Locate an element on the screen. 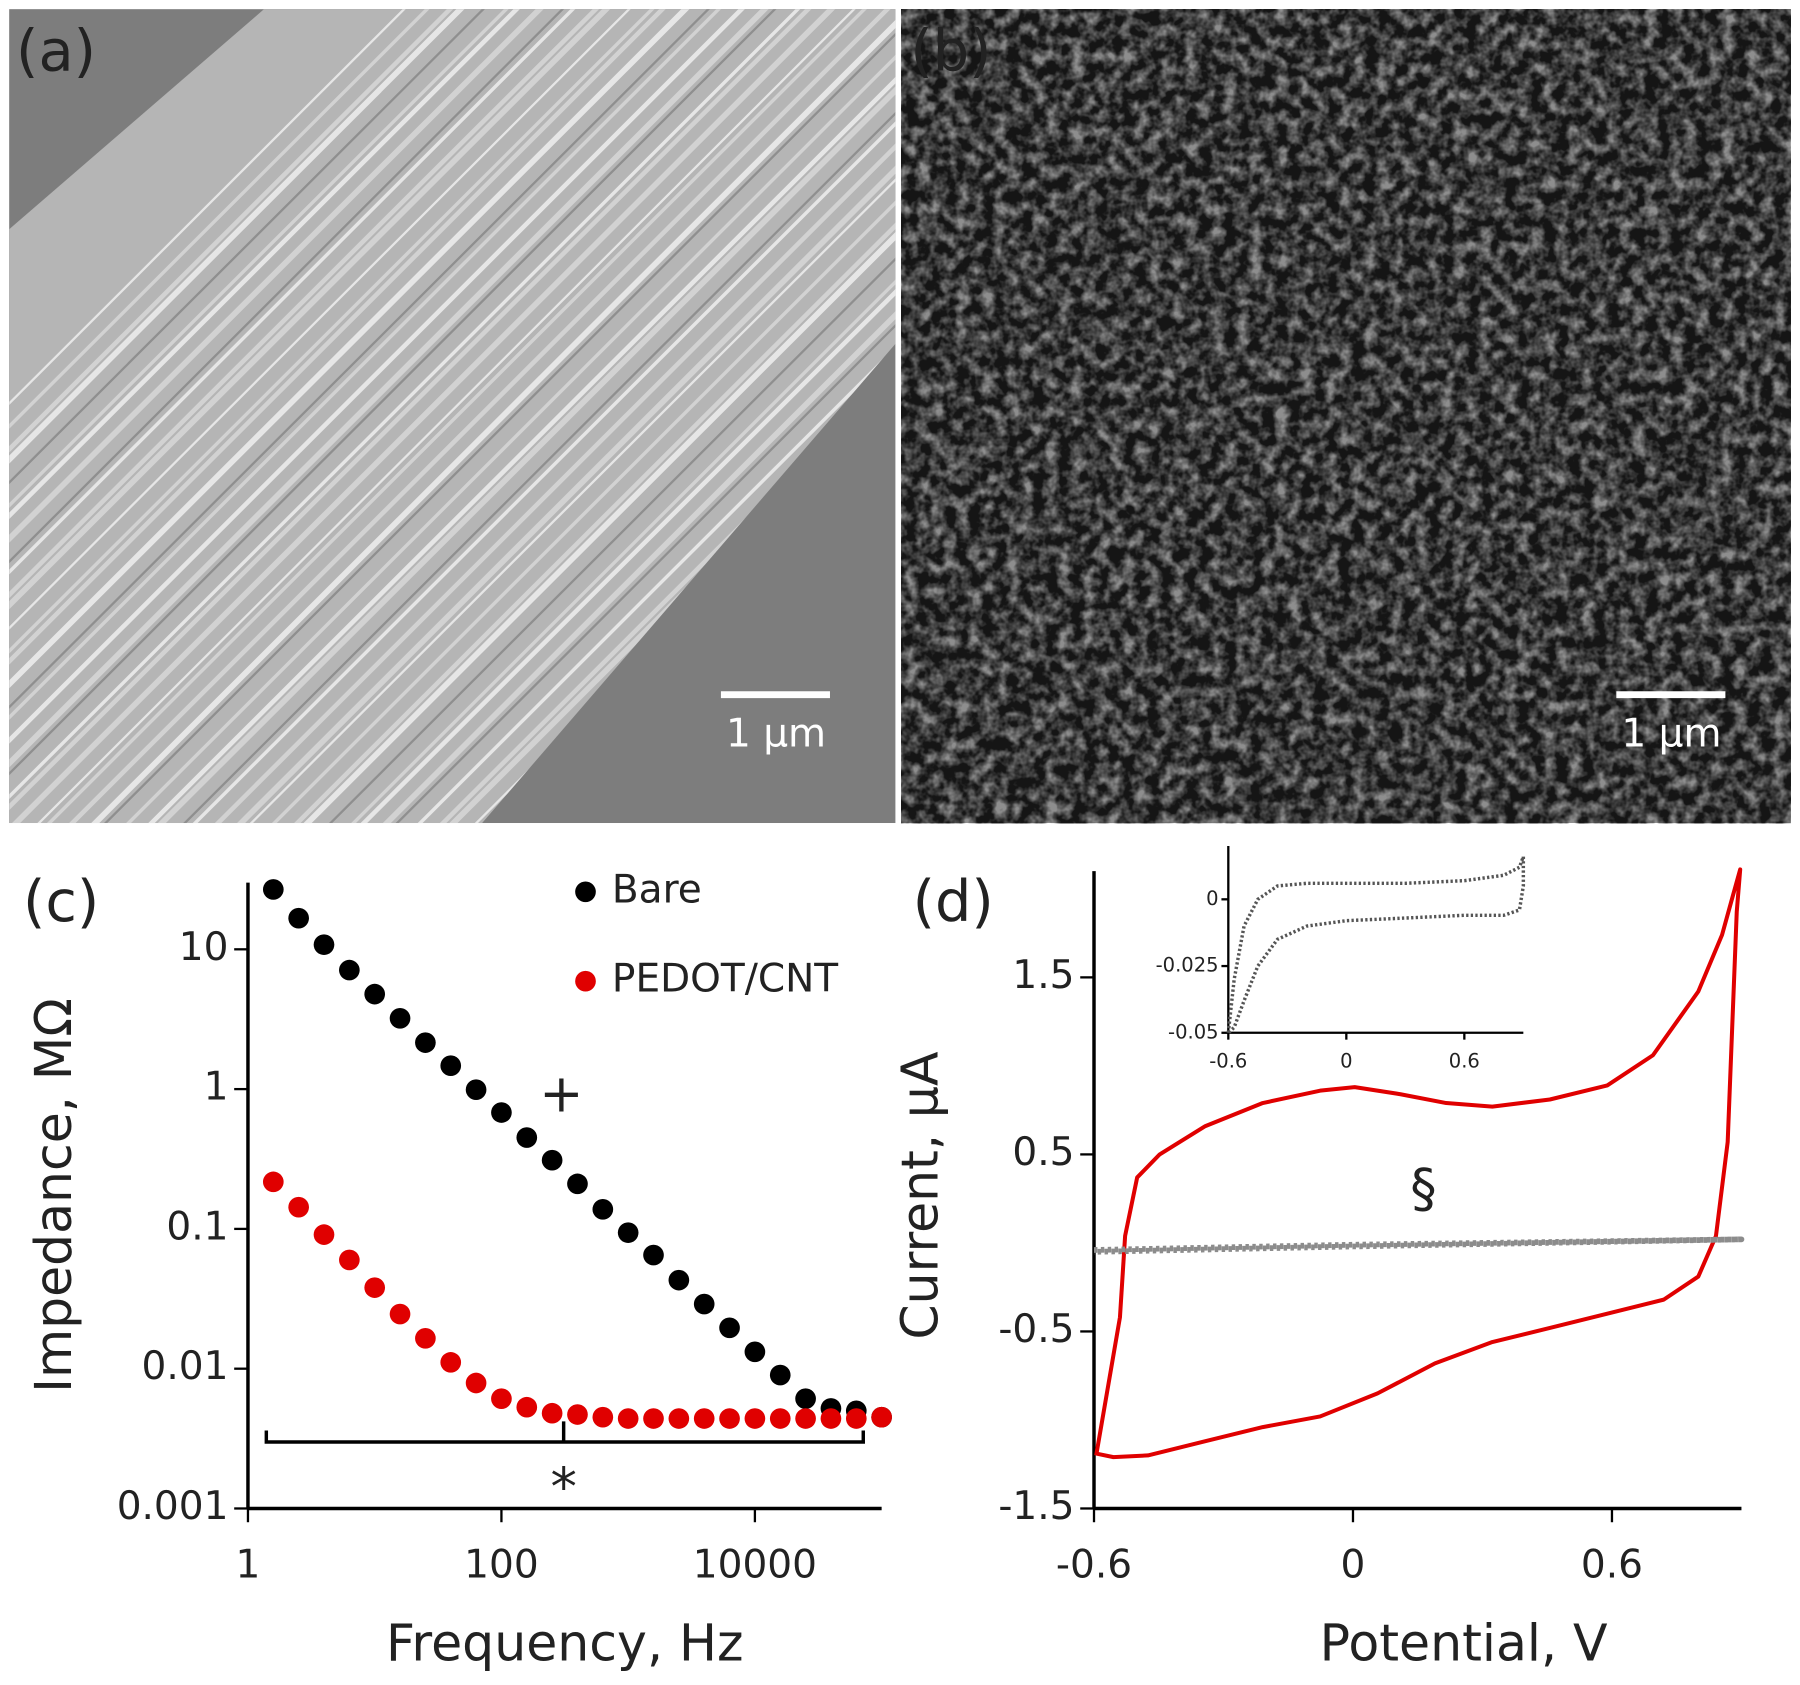 The width and height of the screenshot is (1800, 1685). panel-label: (c) is located at coordinates (61, 901).